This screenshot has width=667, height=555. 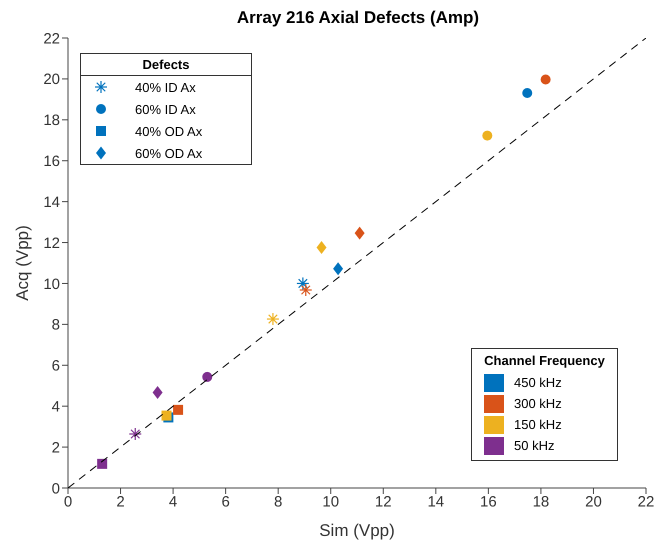 What do you see at coordinates (278, 502) in the screenshot?
I see `x-tick-label: 8` at bounding box center [278, 502].